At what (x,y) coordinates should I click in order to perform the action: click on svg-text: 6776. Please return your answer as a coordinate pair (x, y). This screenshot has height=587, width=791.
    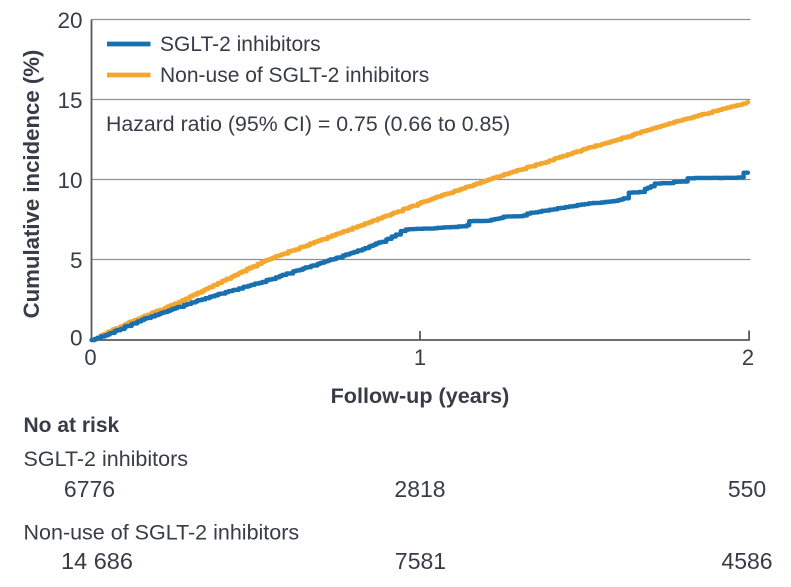
    Looking at the image, I should click on (89, 489).